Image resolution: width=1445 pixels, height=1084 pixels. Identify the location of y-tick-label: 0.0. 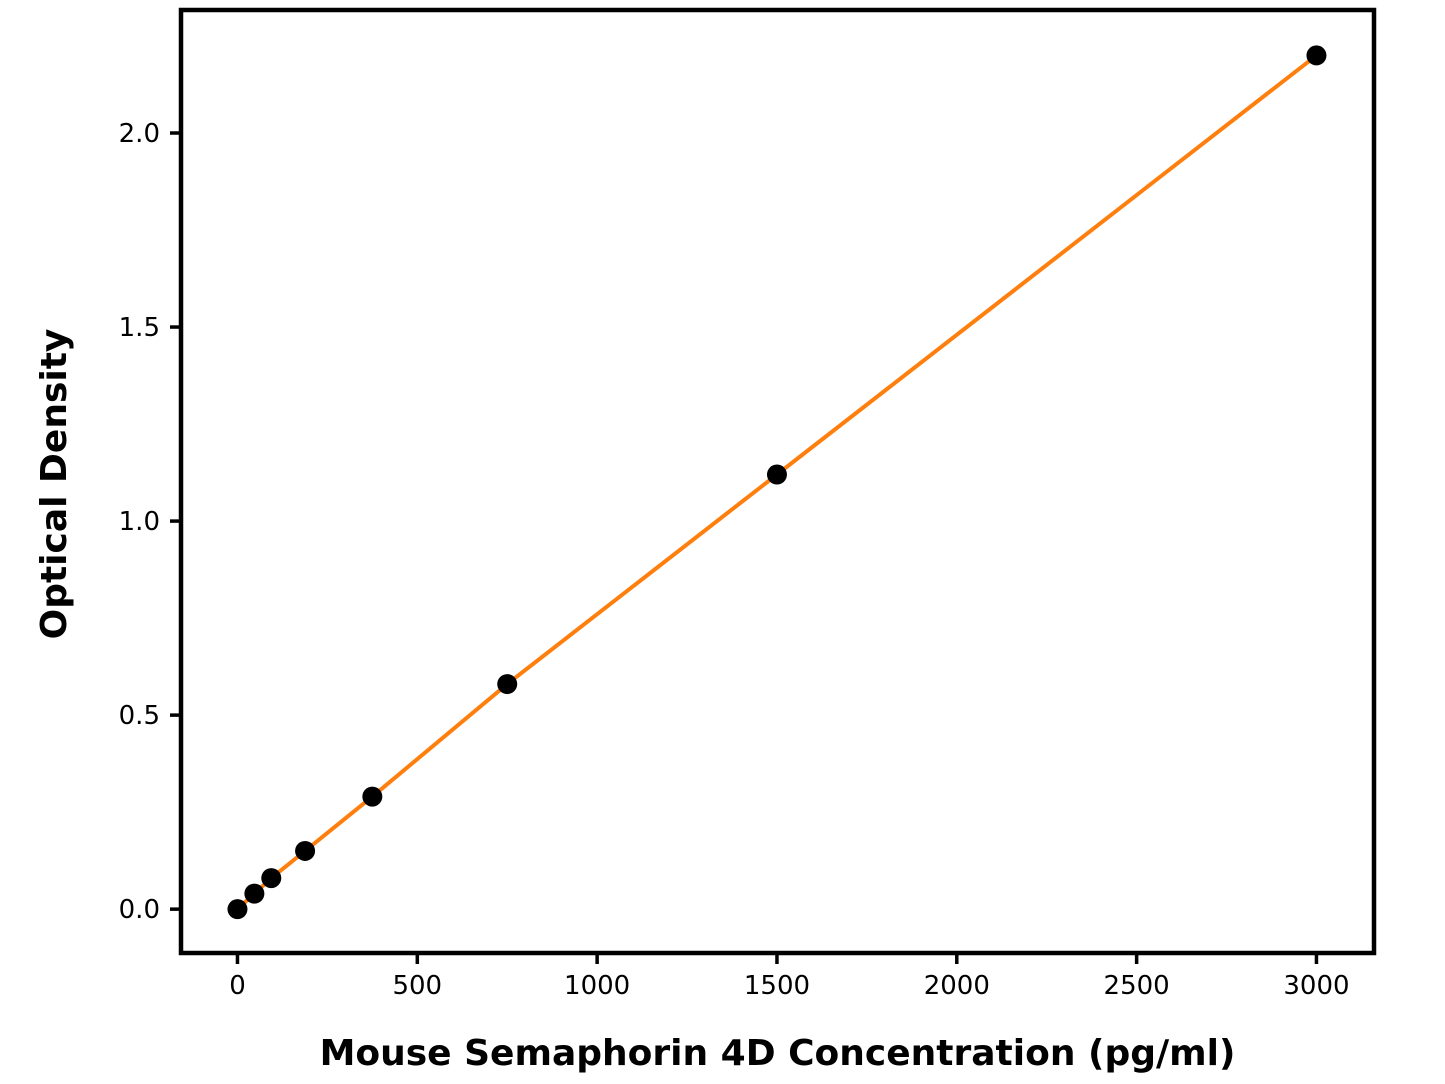
(139, 910).